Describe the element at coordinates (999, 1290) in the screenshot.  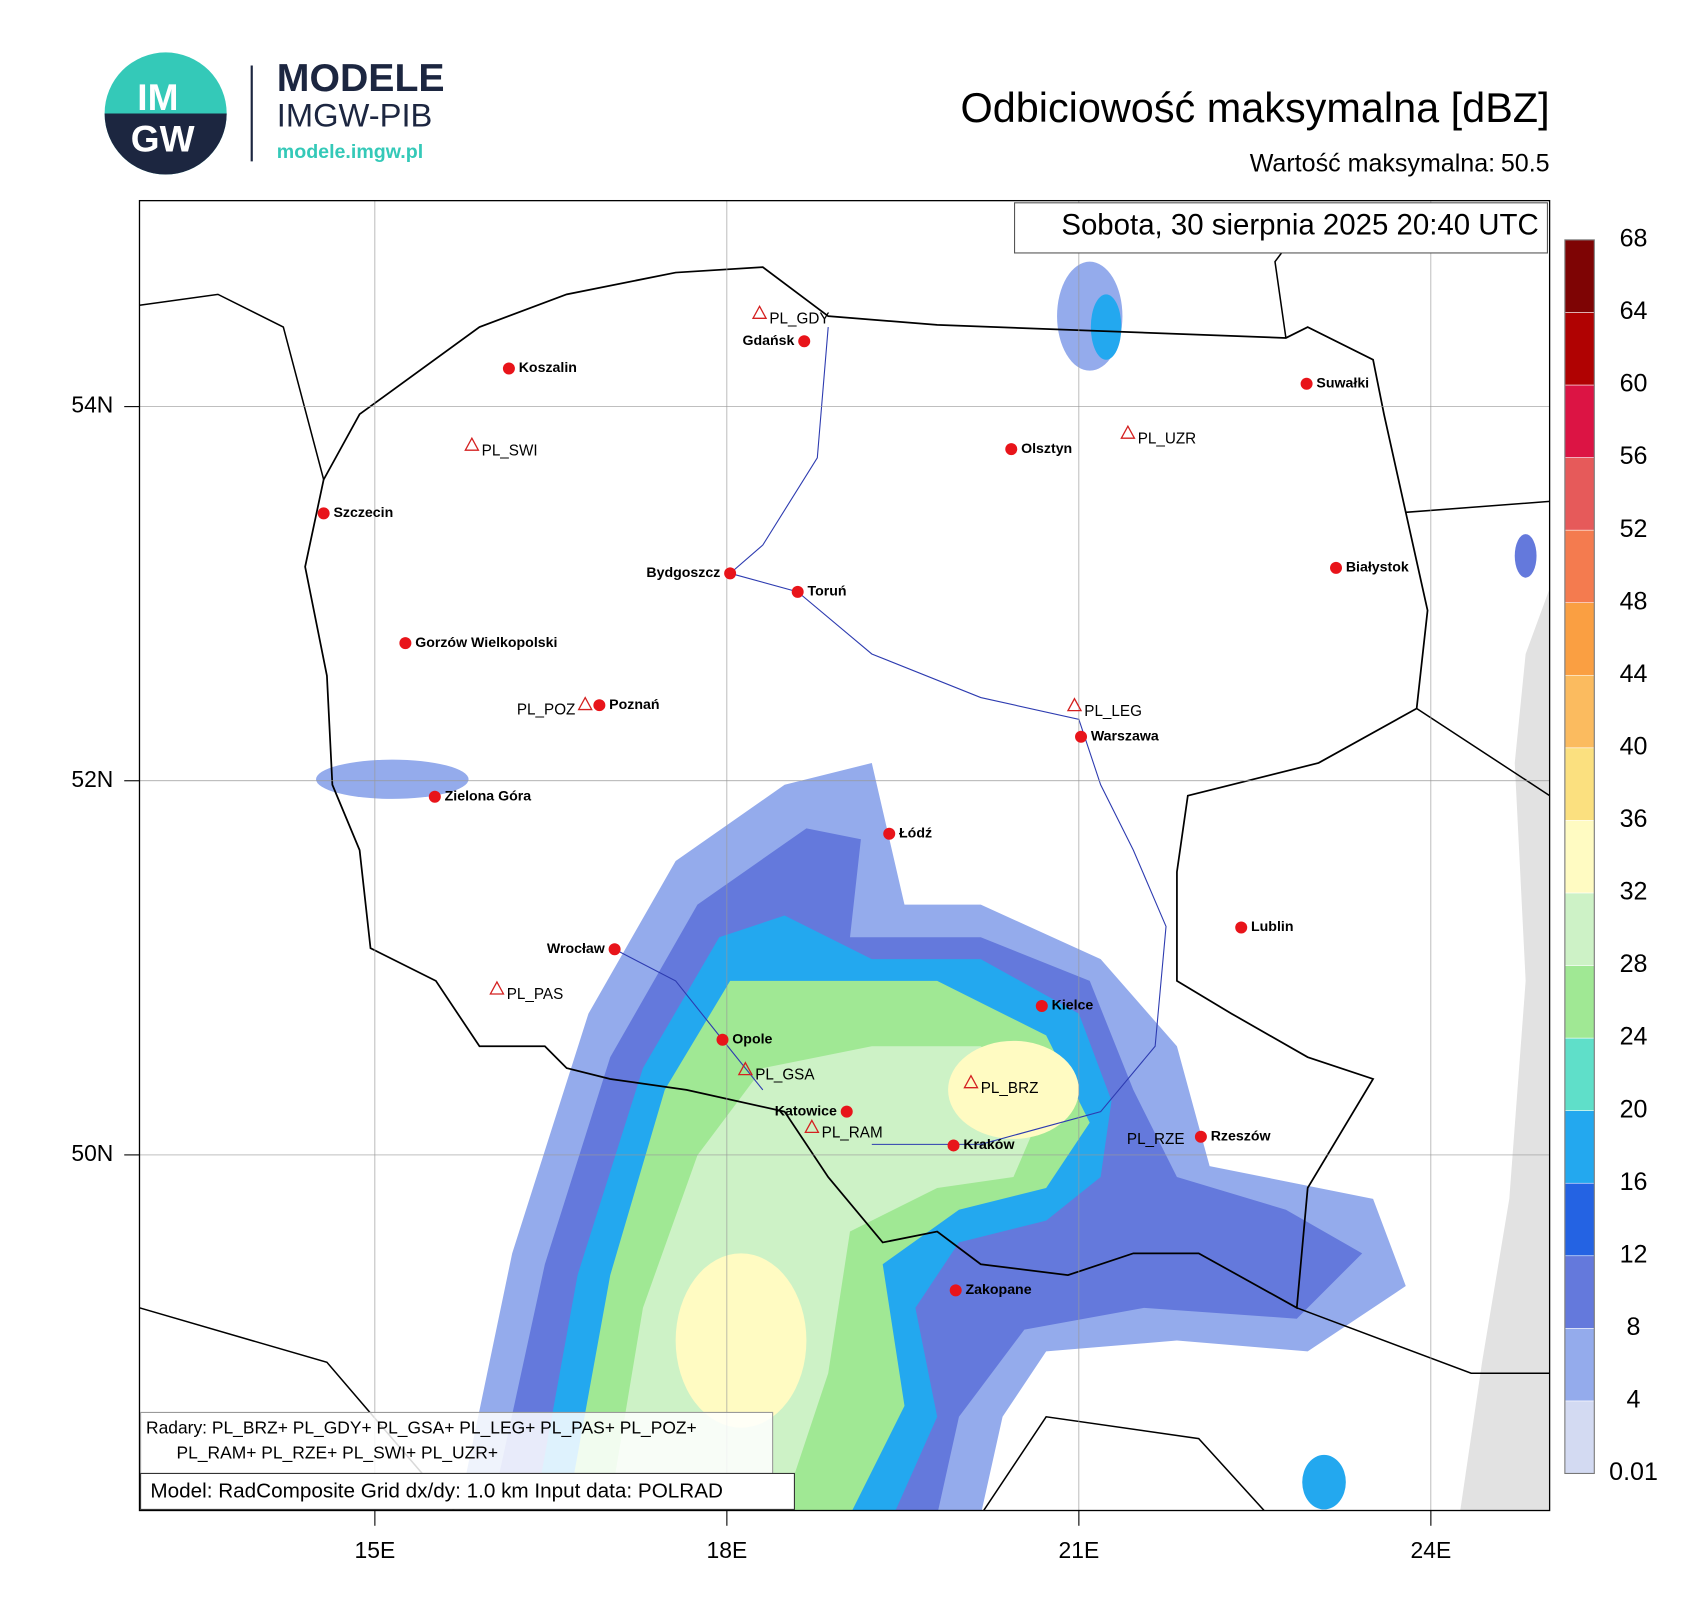
I see `city-label: Zakopane` at that location.